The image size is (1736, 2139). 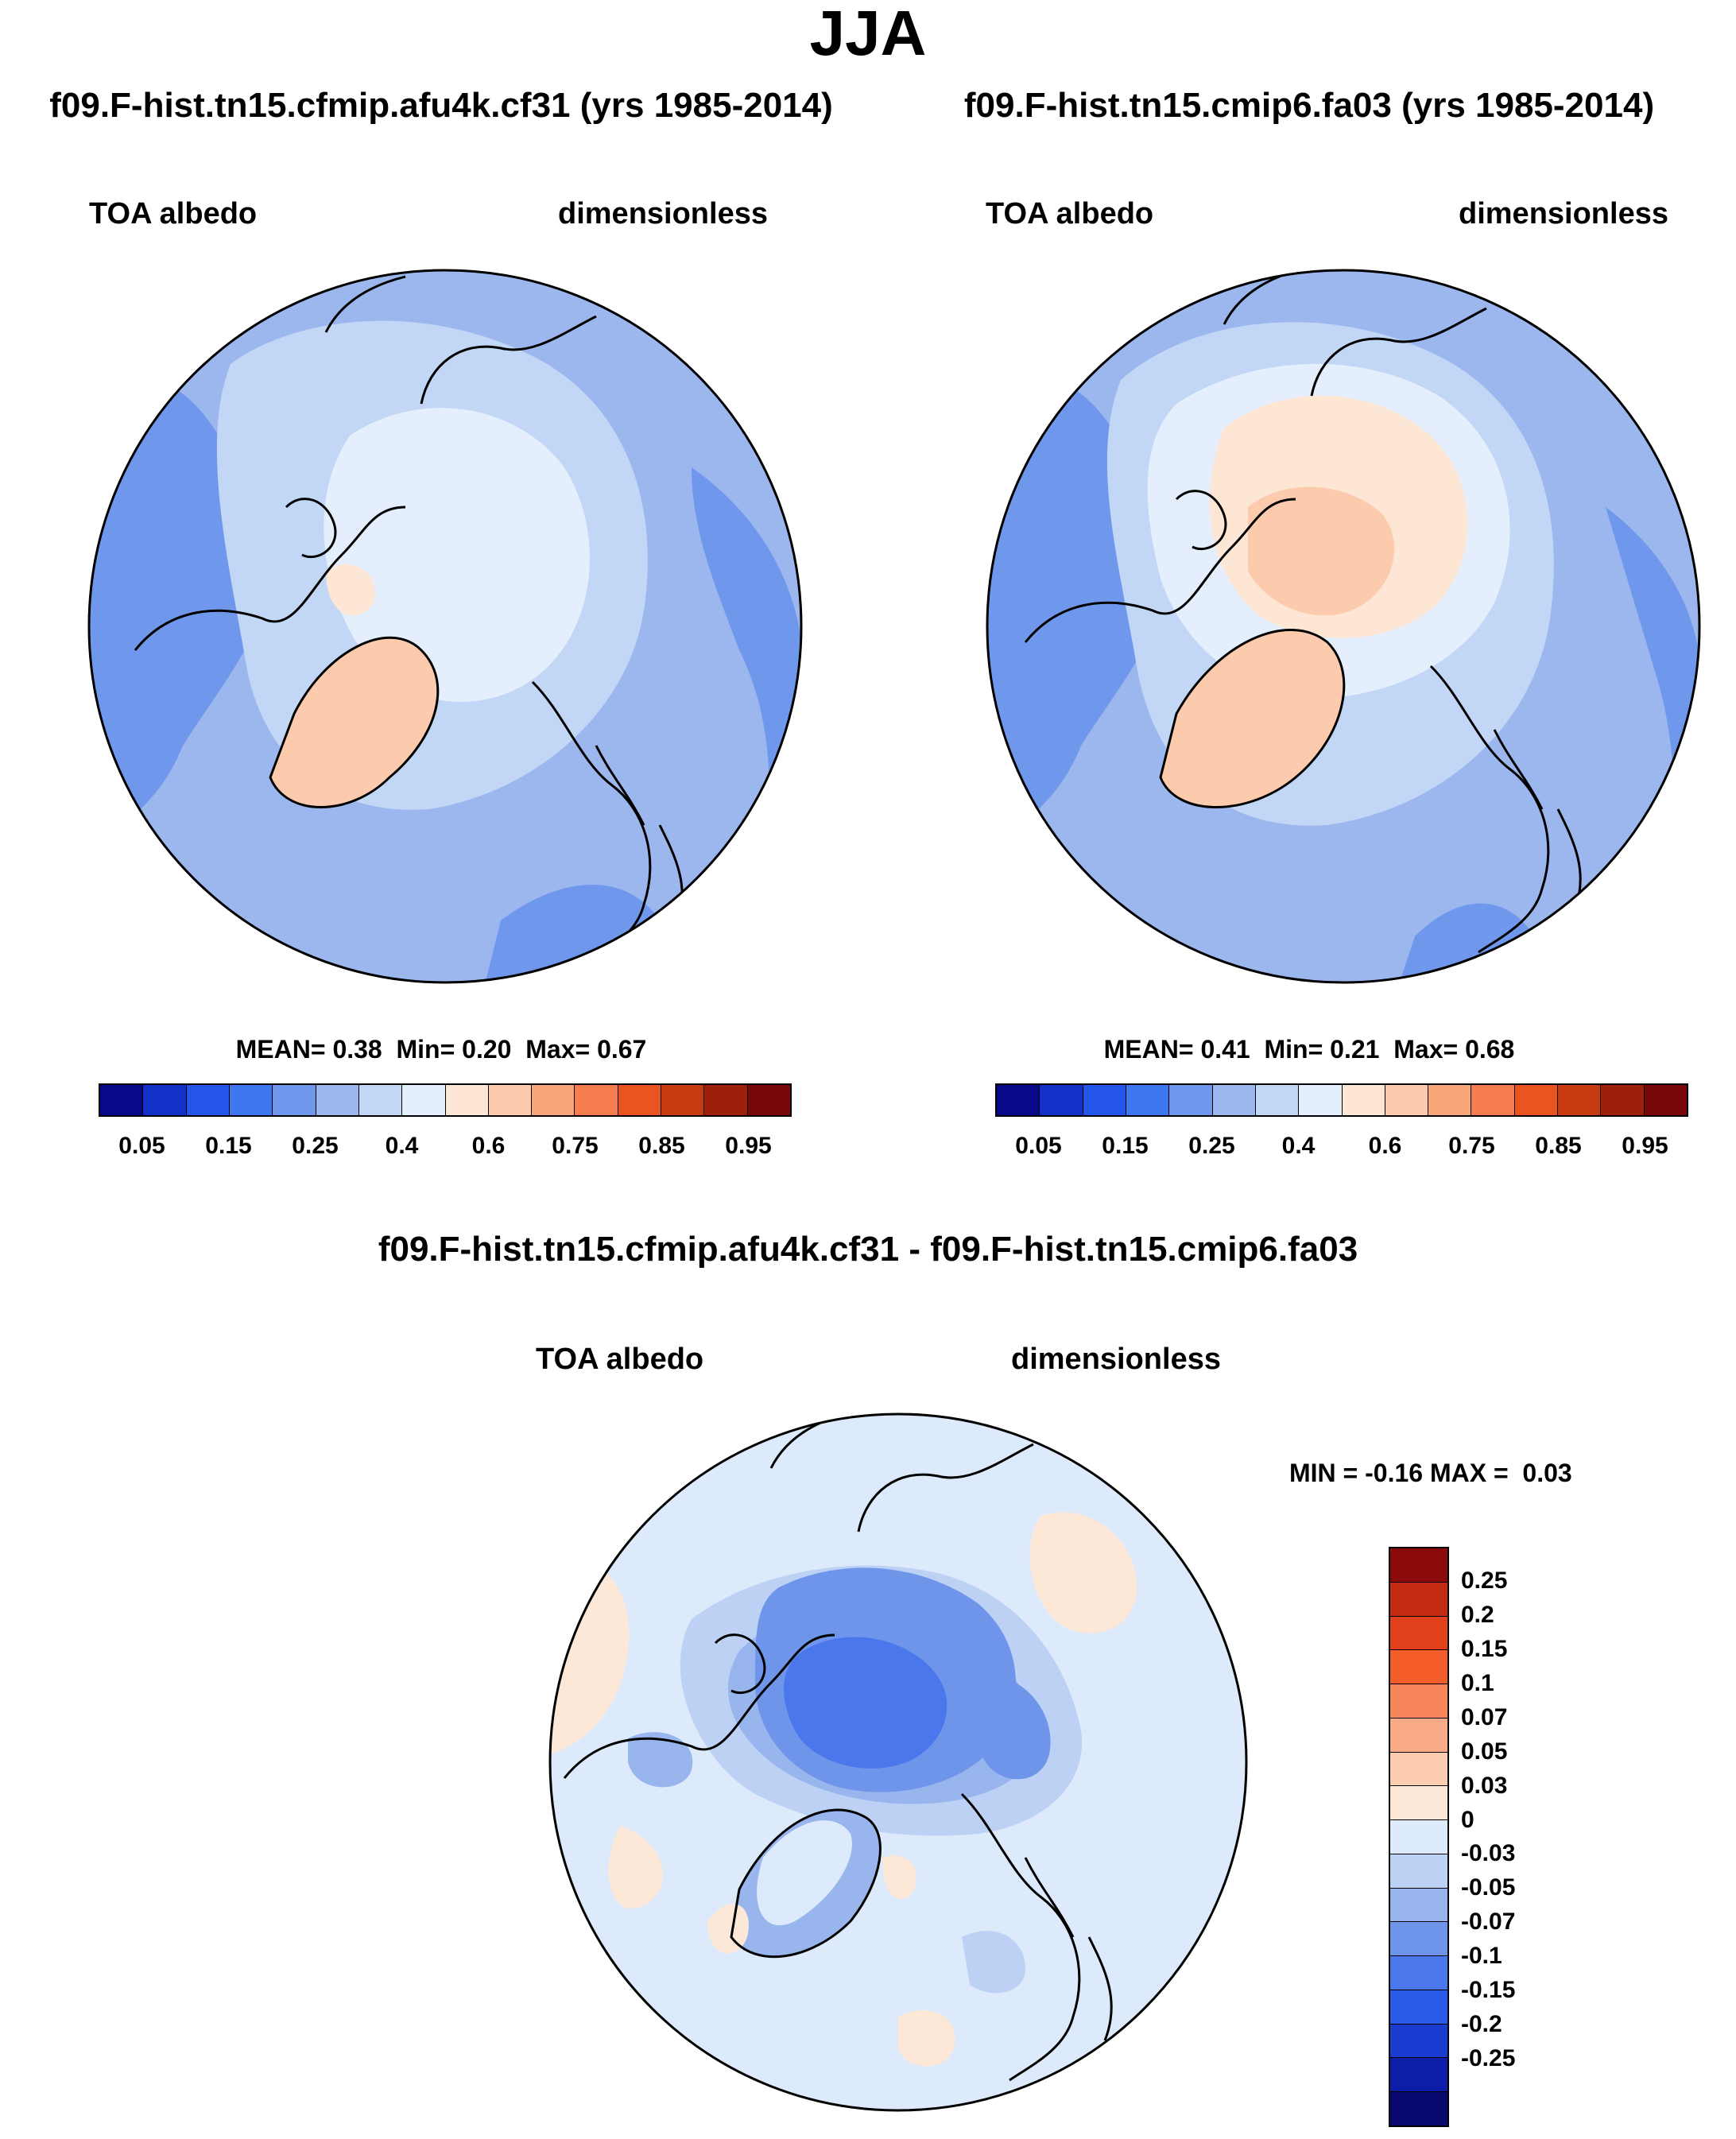 What do you see at coordinates (1547, 1473) in the screenshot?
I see `diff-max-value: 0.03` at bounding box center [1547, 1473].